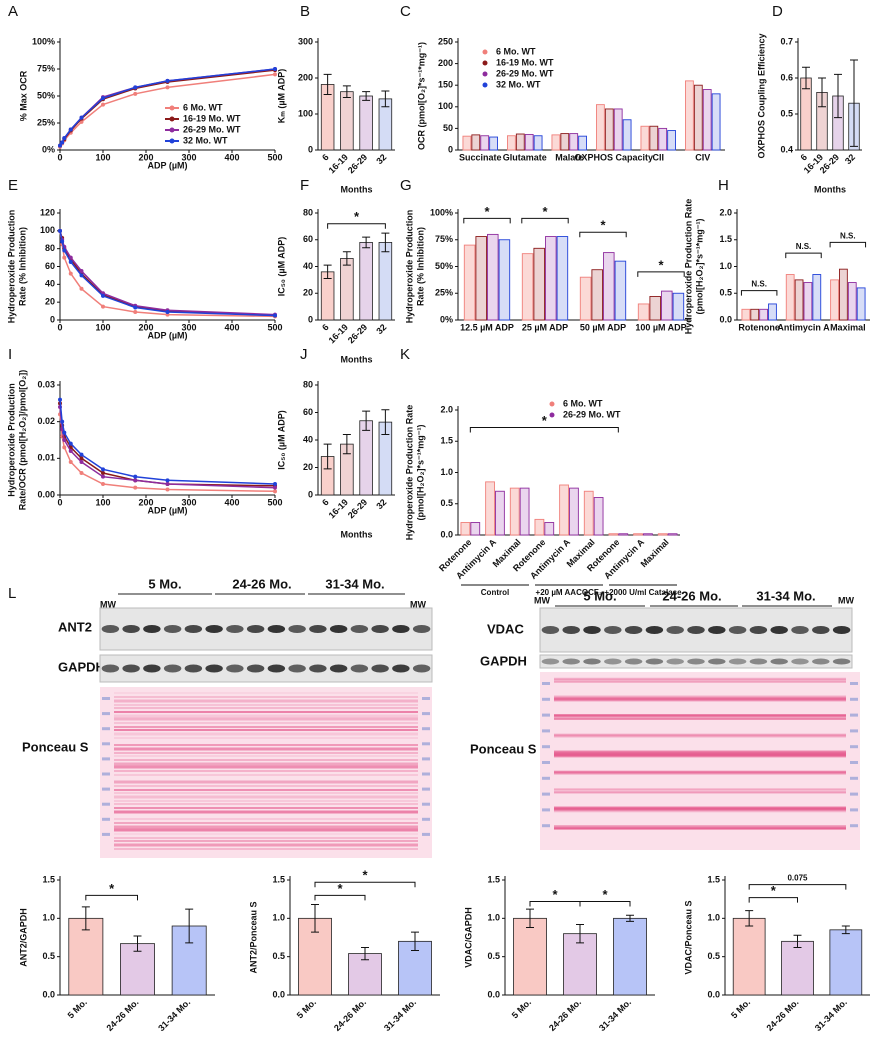 The width and height of the screenshot is (881, 1050). Describe the element at coordinates (405, 354) in the screenshot. I see `panel-letter: K` at that location.